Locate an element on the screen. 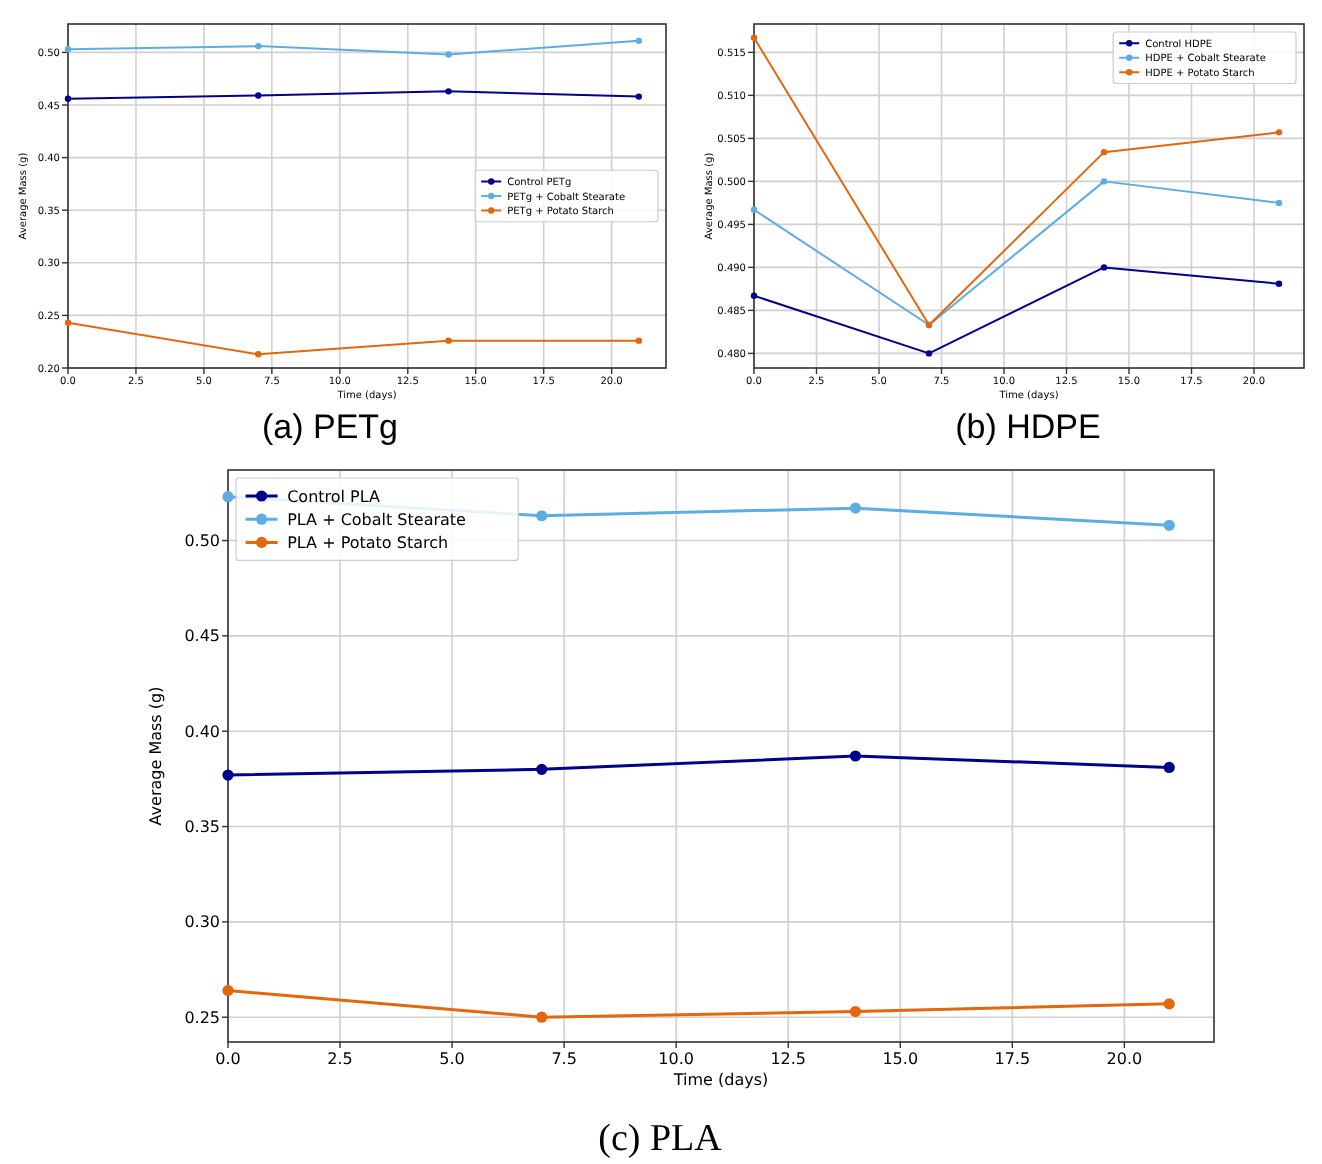 The height and width of the screenshot is (1164, 1322). legend-label: PLA + Cobalt Stearate is located at coordinates (377, 519).